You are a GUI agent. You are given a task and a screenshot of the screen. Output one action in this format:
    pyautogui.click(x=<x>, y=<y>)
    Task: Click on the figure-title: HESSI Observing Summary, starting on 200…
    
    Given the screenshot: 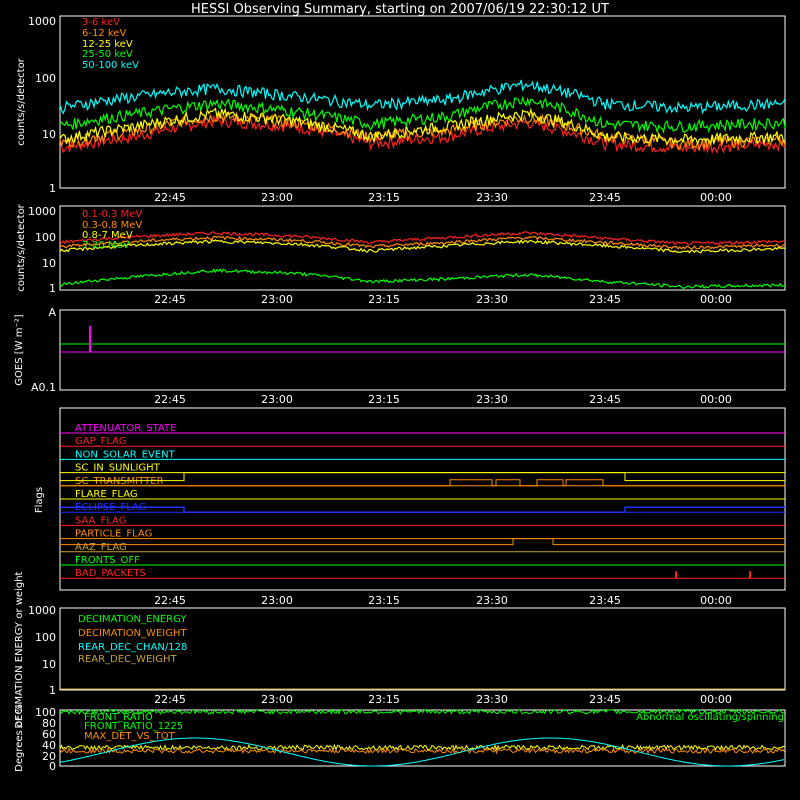 What is the action you would take?
    pyautogui.click(x=400, y=9)
    